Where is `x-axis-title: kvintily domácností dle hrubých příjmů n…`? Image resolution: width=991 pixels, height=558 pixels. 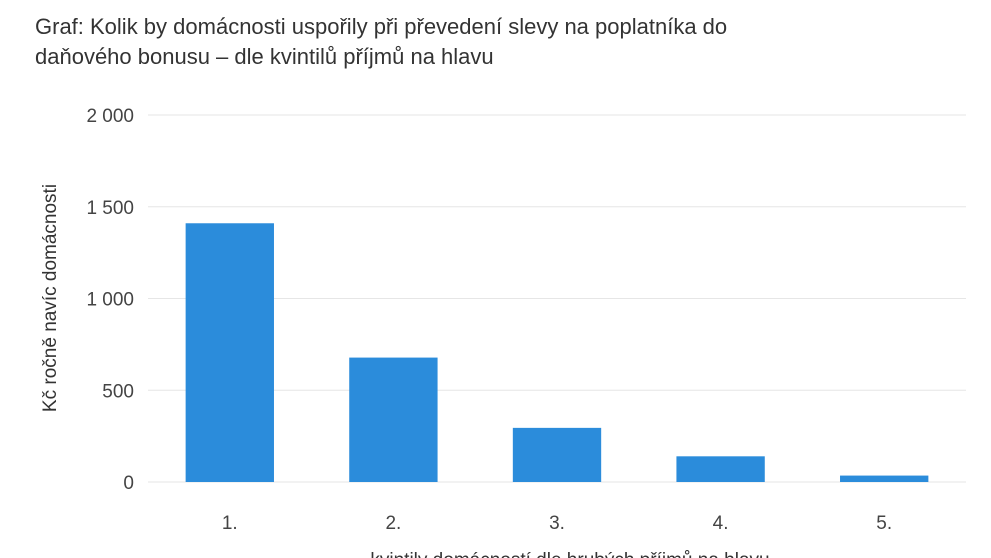
x-axis-title: kvintily domácností dle hrubých příjmů n… is located at coordinates (569, 554).